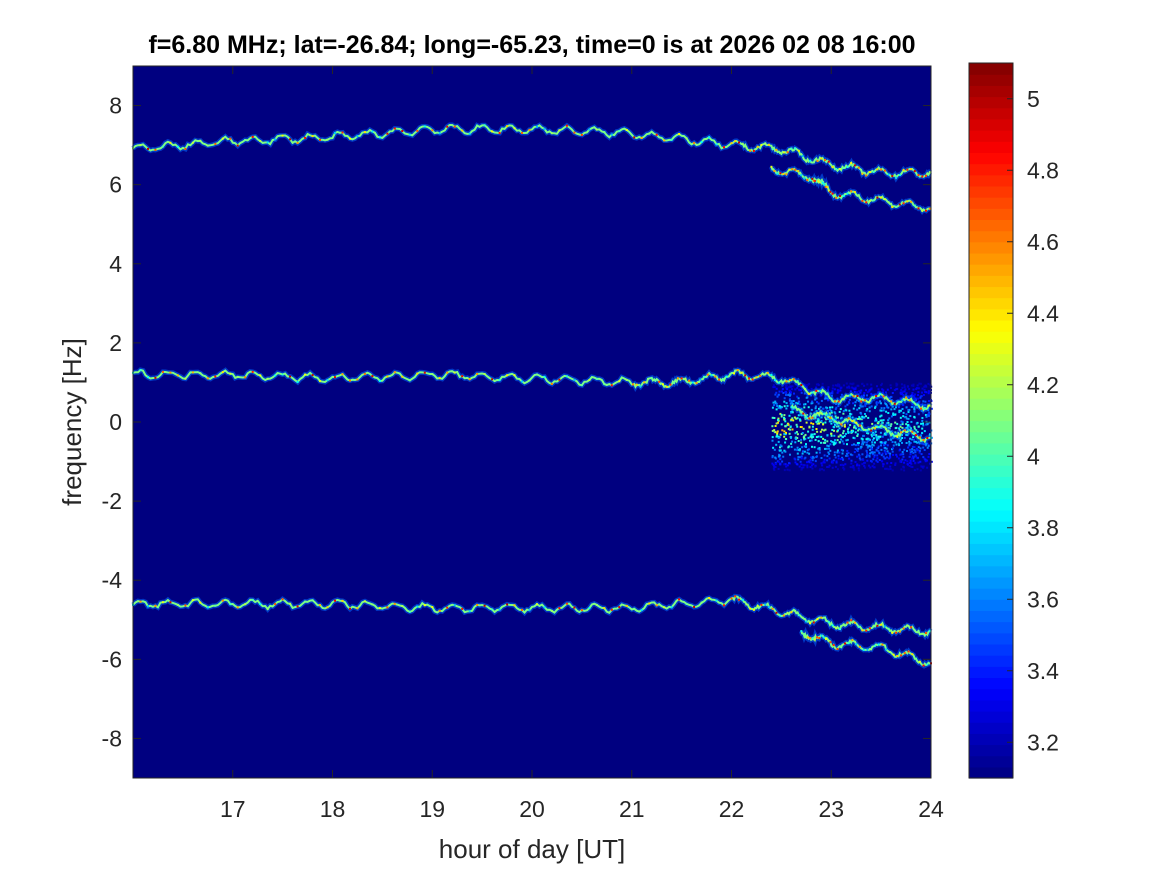 This screenshot has height=875, width=1167. I want to click on y-tick-label: 4, so click(115, 264).